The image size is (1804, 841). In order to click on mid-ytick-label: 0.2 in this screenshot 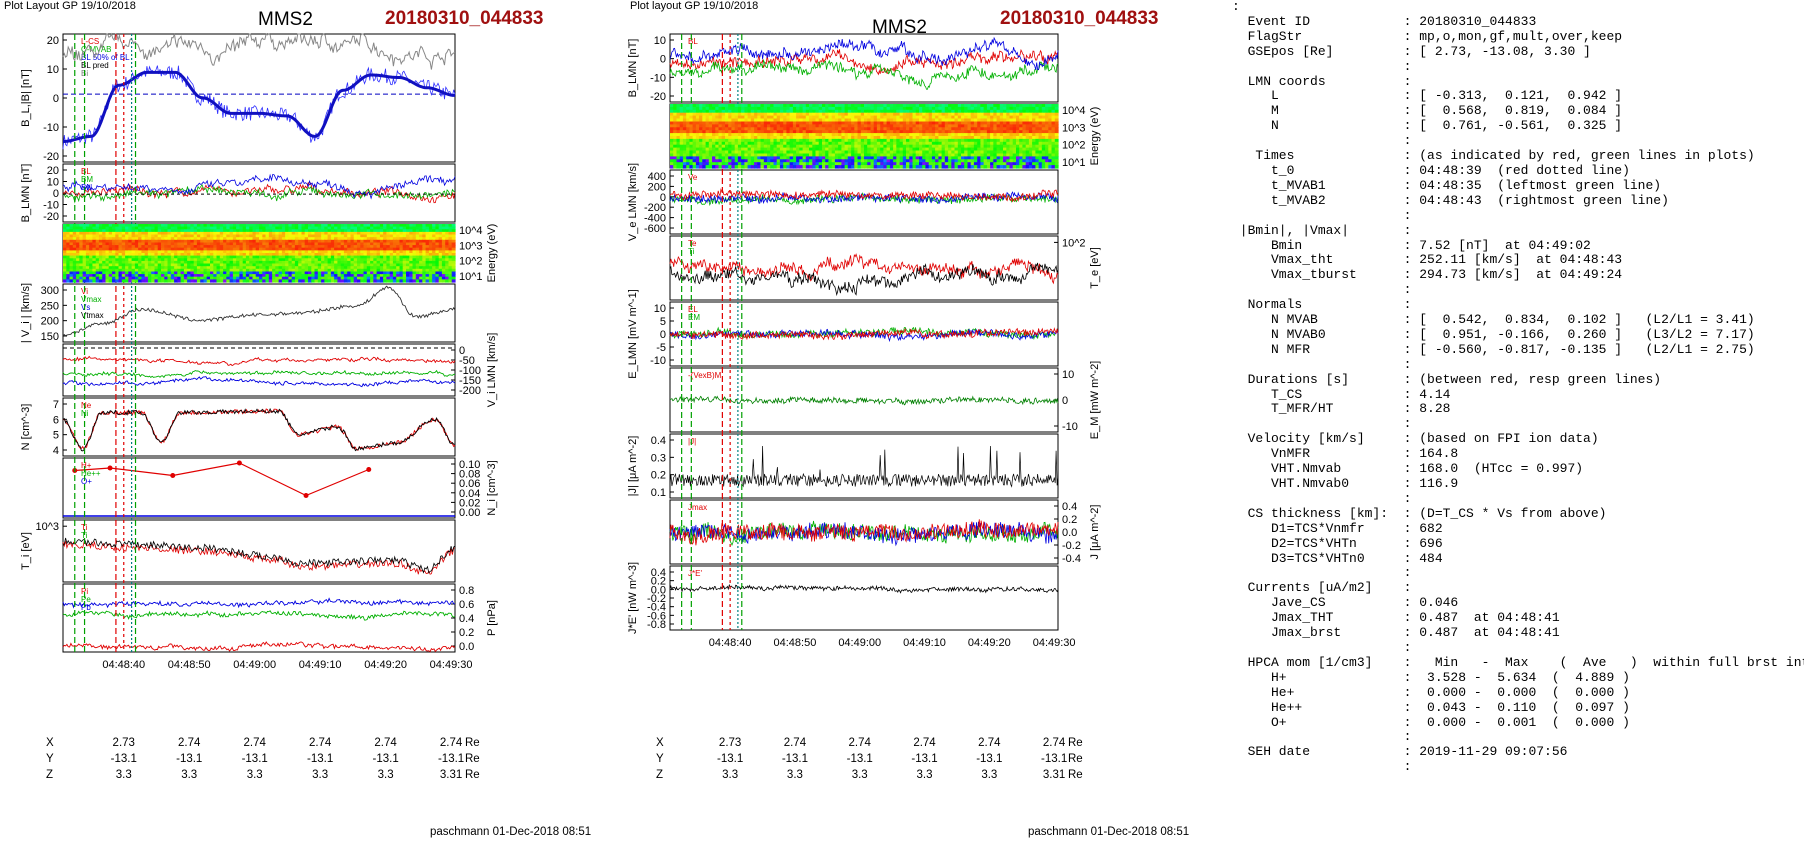, I will do `click(658, 476)`.